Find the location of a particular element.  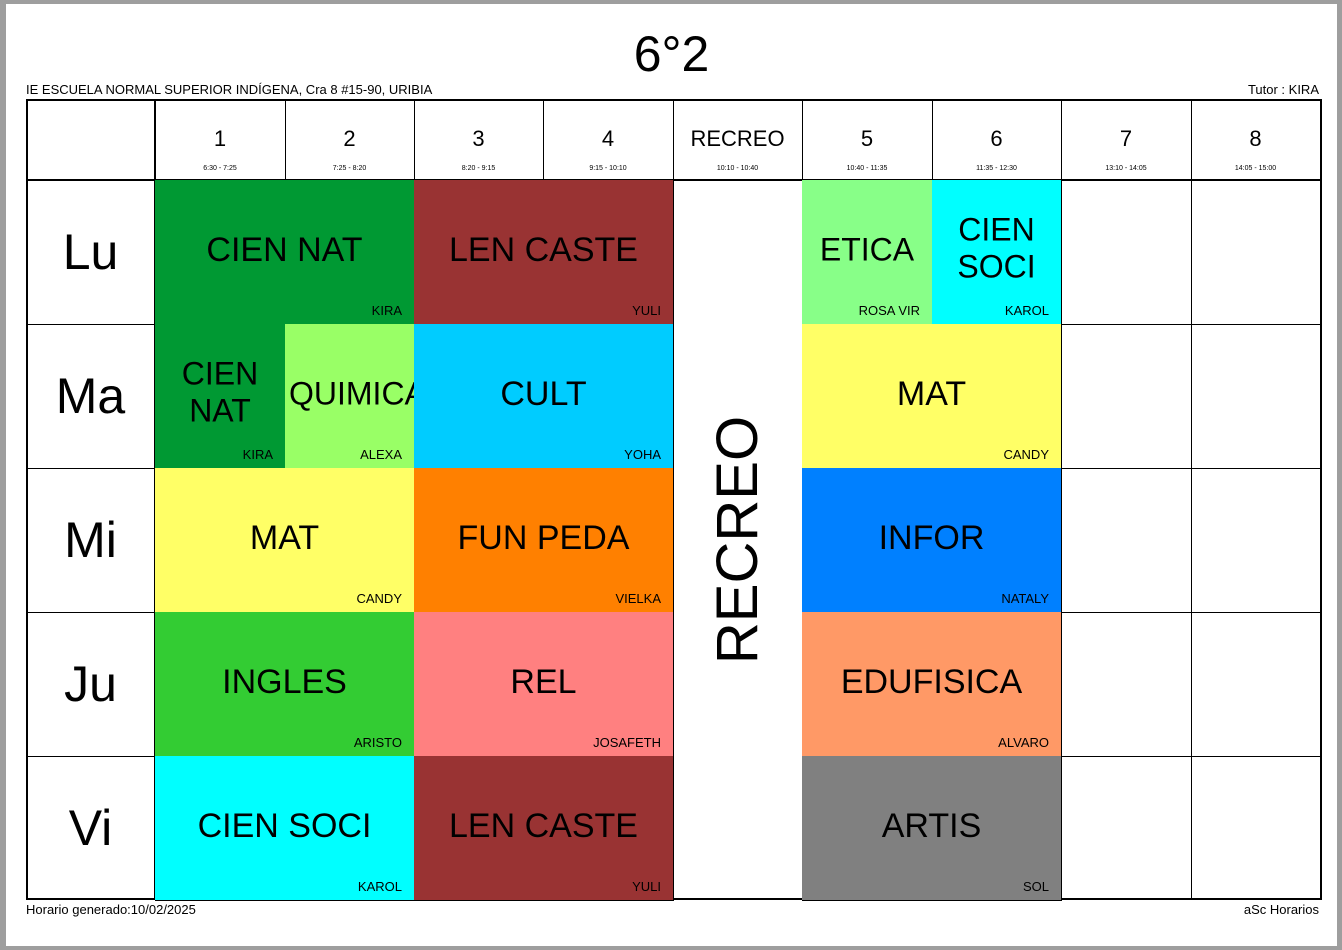

lesson-subject: ARTIS is located at coordinates (931, 826).